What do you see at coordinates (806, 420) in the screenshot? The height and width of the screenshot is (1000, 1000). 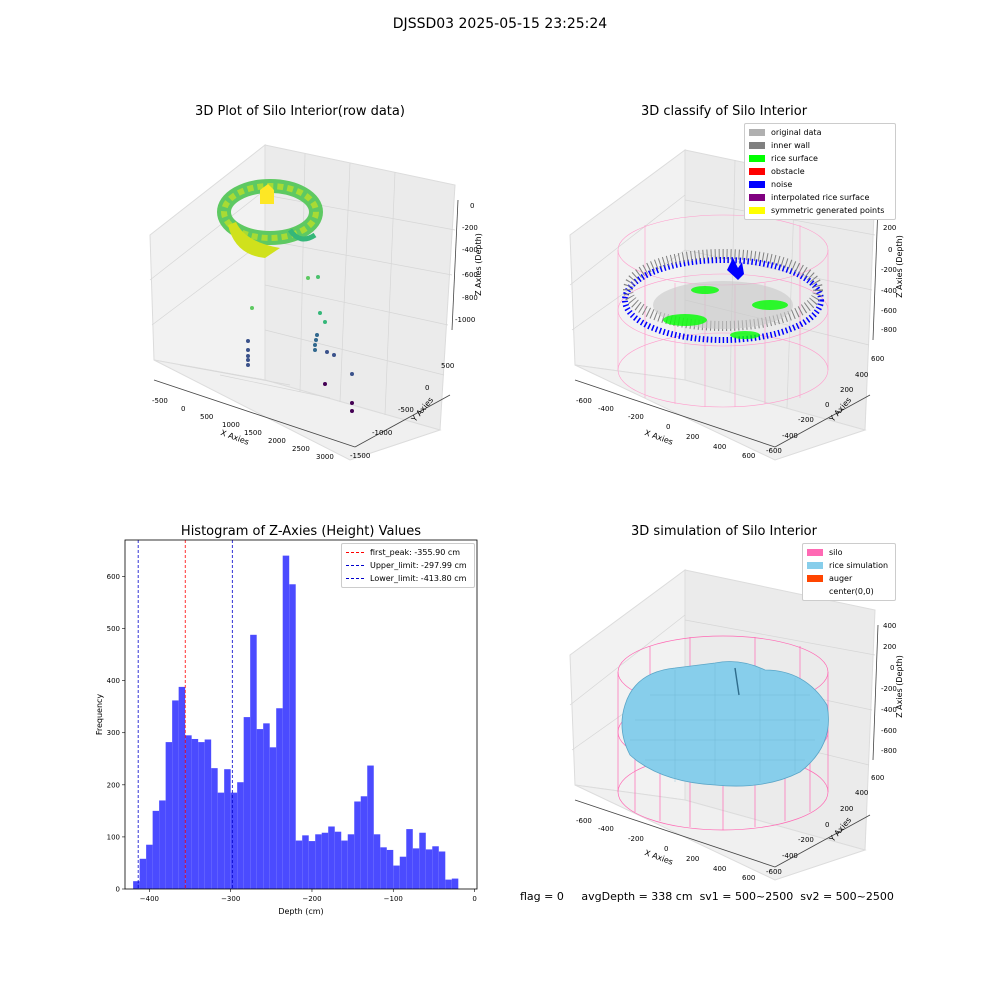 I see `p2-ytick: -200` at bounding box center [806, 420].